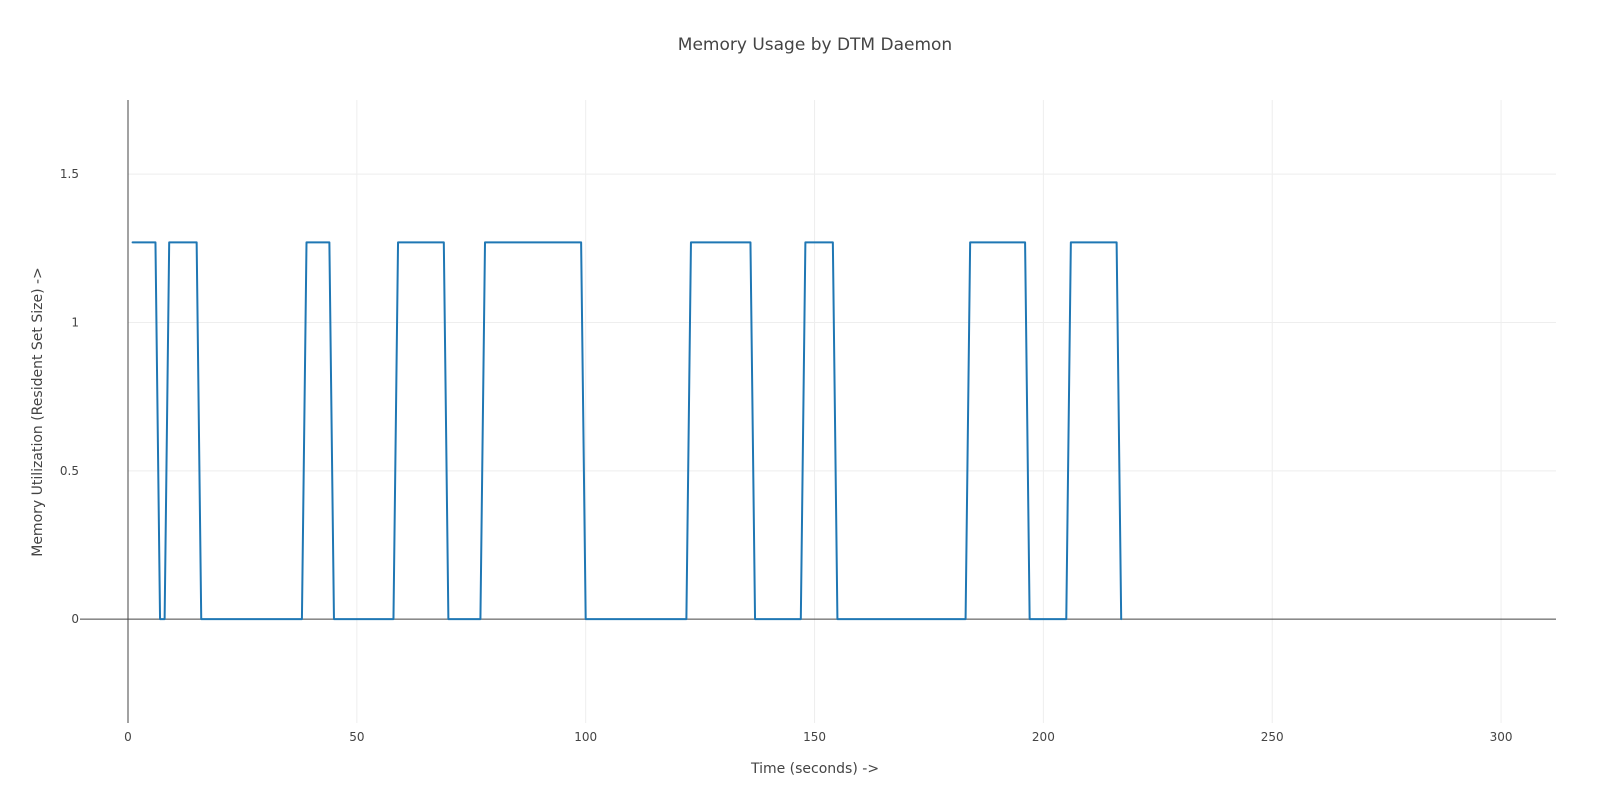  I want to click on x-tick-label: 100, so click(585, 737).